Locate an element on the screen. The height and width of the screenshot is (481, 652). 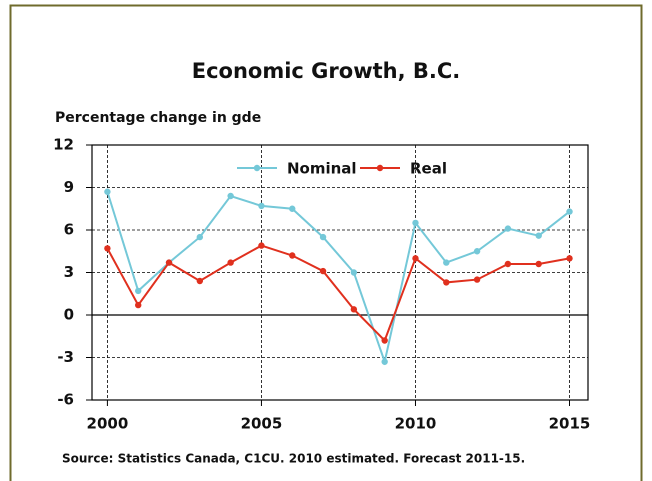
x-tick-label: 2010 is located at coordinates (416, 424).